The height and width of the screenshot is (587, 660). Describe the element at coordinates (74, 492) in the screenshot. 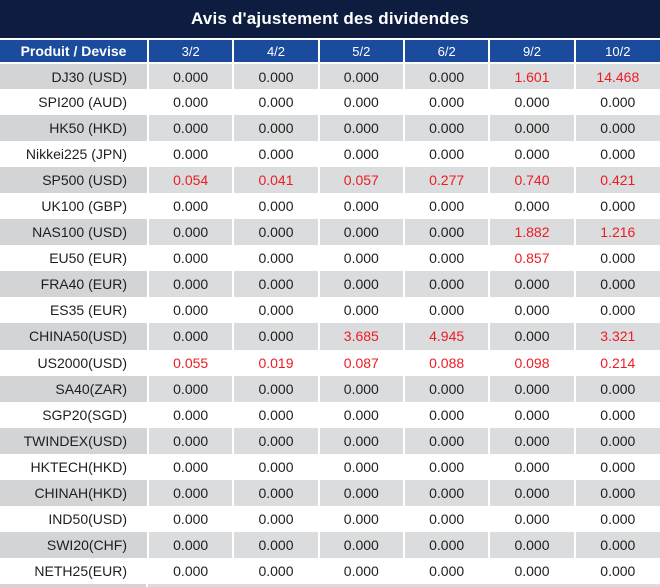

I see `product-label: CHINAH(HKD)` at that location.